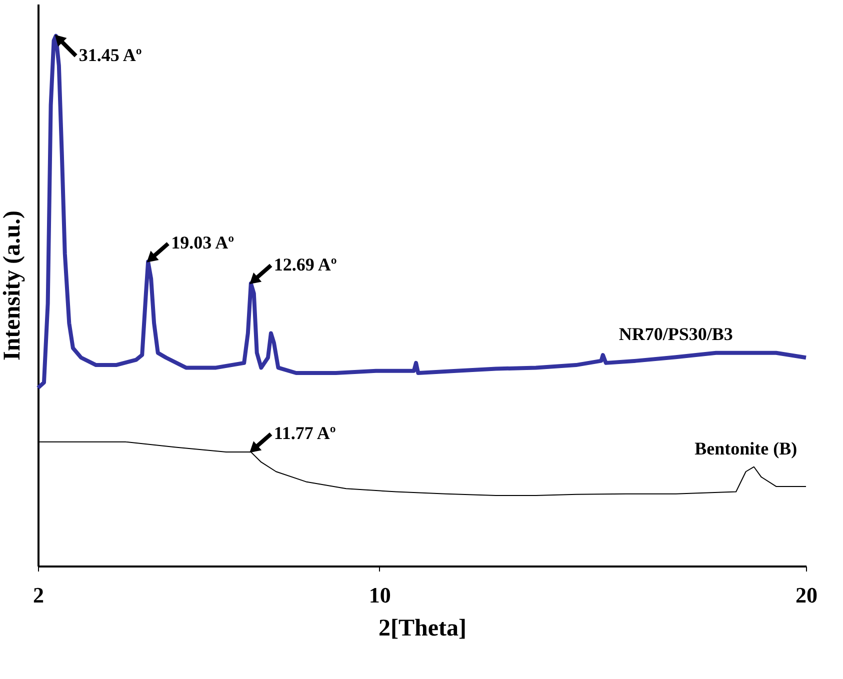 This screenshot has width=843, height=679. Describe the element at coordinates (305, 433) in the screenshot. I see `annotation: 11.77 Aº` at that location.